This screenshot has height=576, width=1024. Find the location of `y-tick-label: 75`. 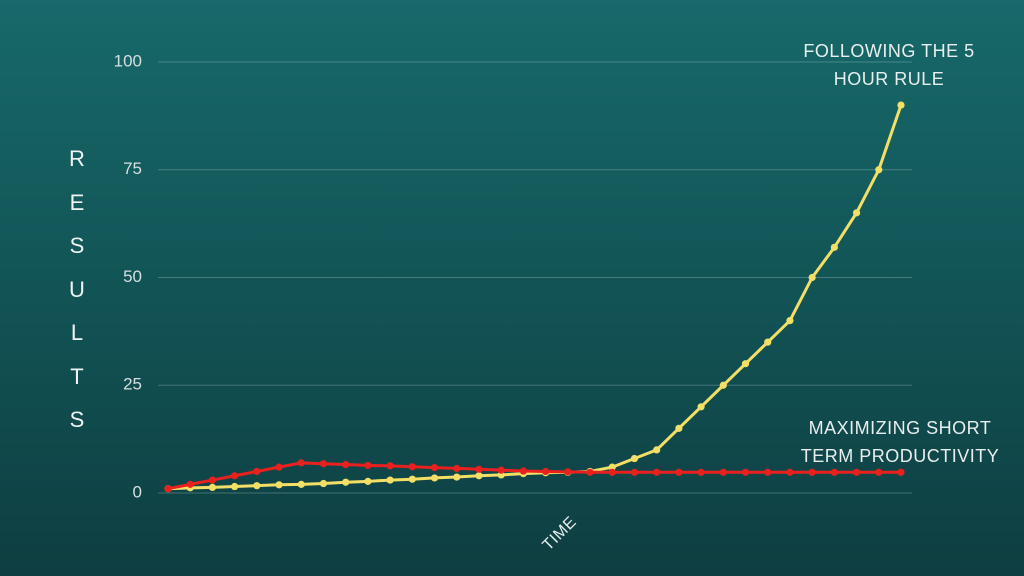

y-tick-label: 75 is located at coordinates (132, 168).